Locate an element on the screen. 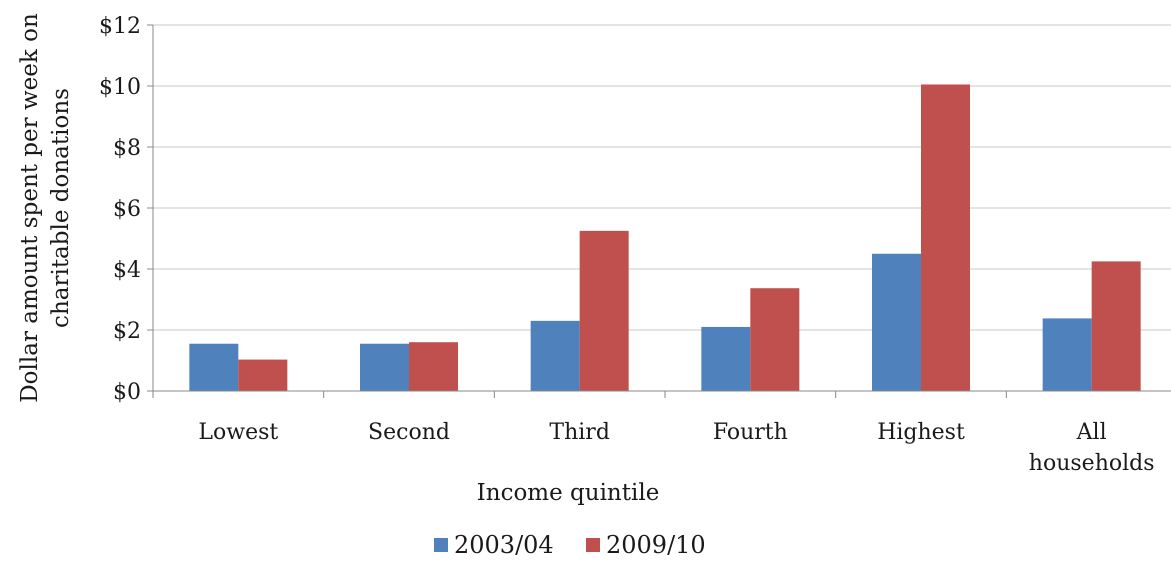 The width and height of the screenshot is (1171, 578). x-category-label: Highest is located at coordinates (921, 432).